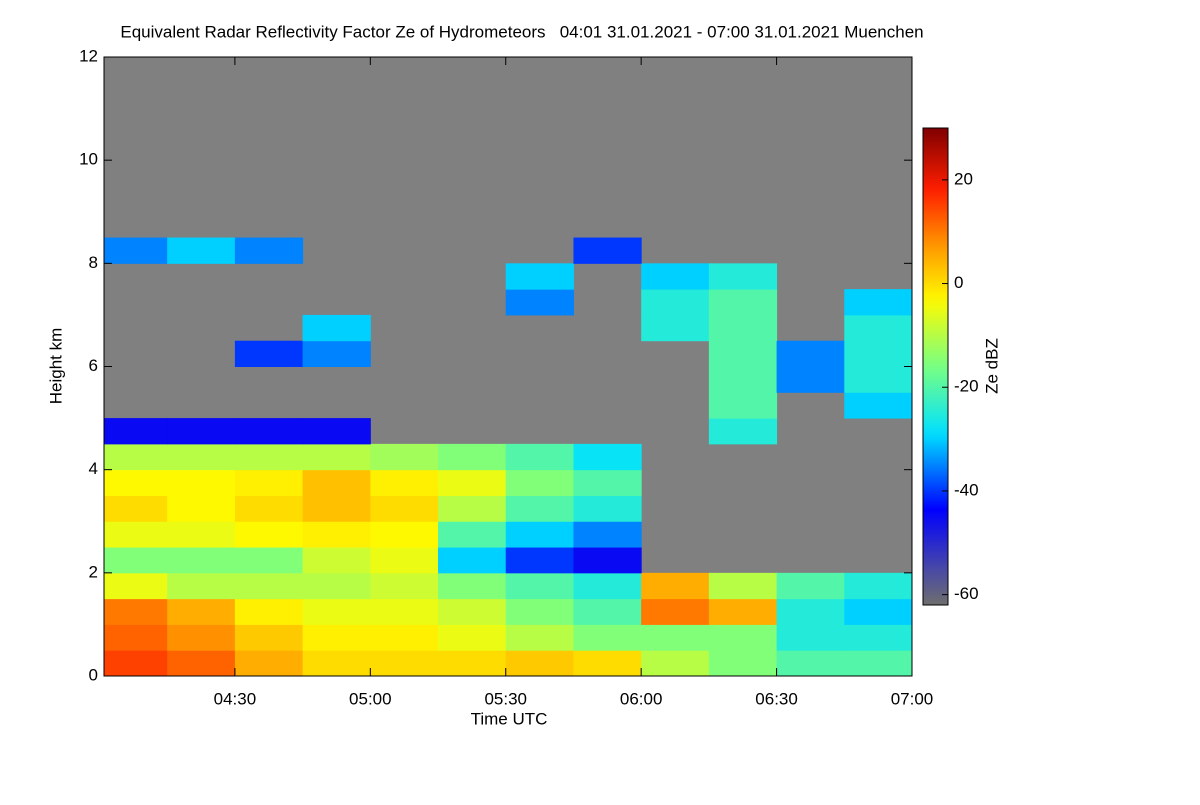  Describe the element at coordinates (93, 571) in the screenshot. I see `y-tick-label: 2` at that location.